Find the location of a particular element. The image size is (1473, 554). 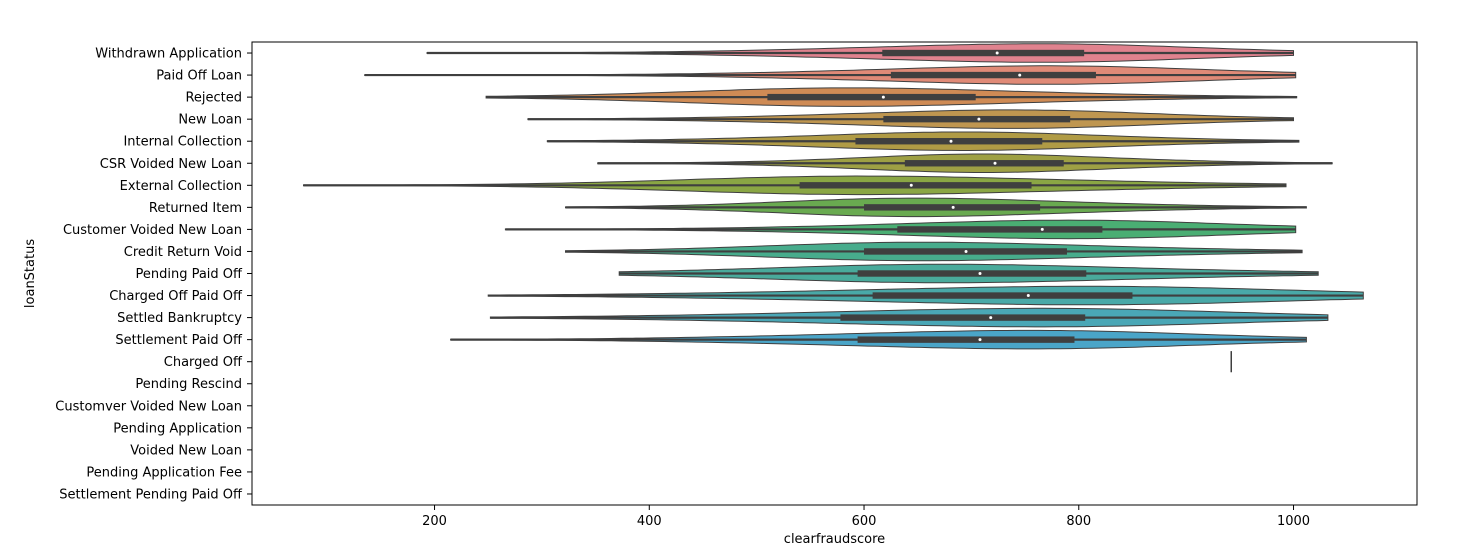

y-tick-label: Credit Return Void is located at coordinates (183, 252).